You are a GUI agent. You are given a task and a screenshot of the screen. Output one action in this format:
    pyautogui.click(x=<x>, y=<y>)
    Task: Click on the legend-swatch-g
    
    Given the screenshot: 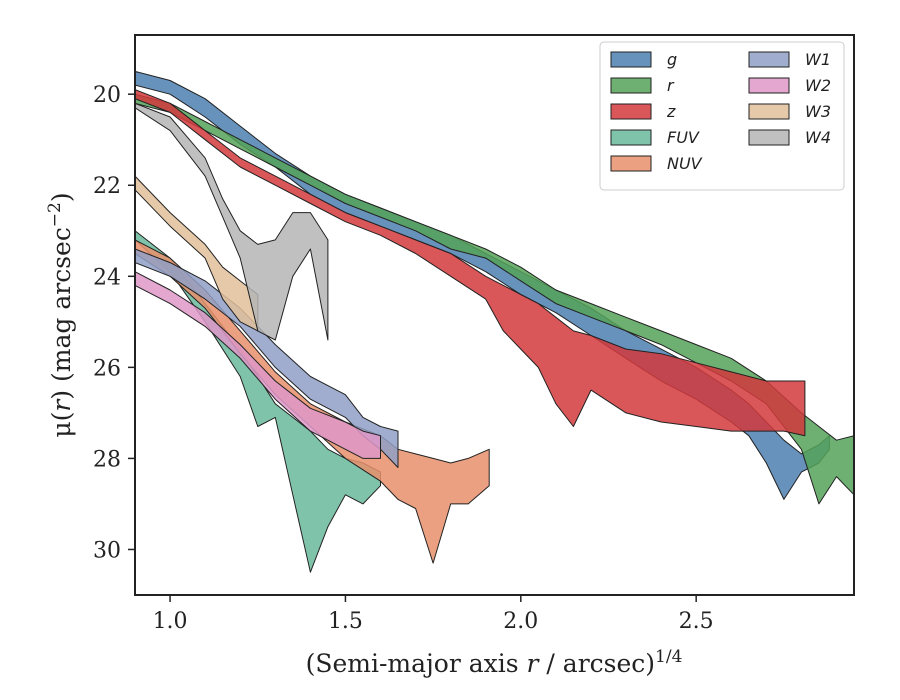 What is the action you would take?
    pyautogui.click(x=631, y=59)
    